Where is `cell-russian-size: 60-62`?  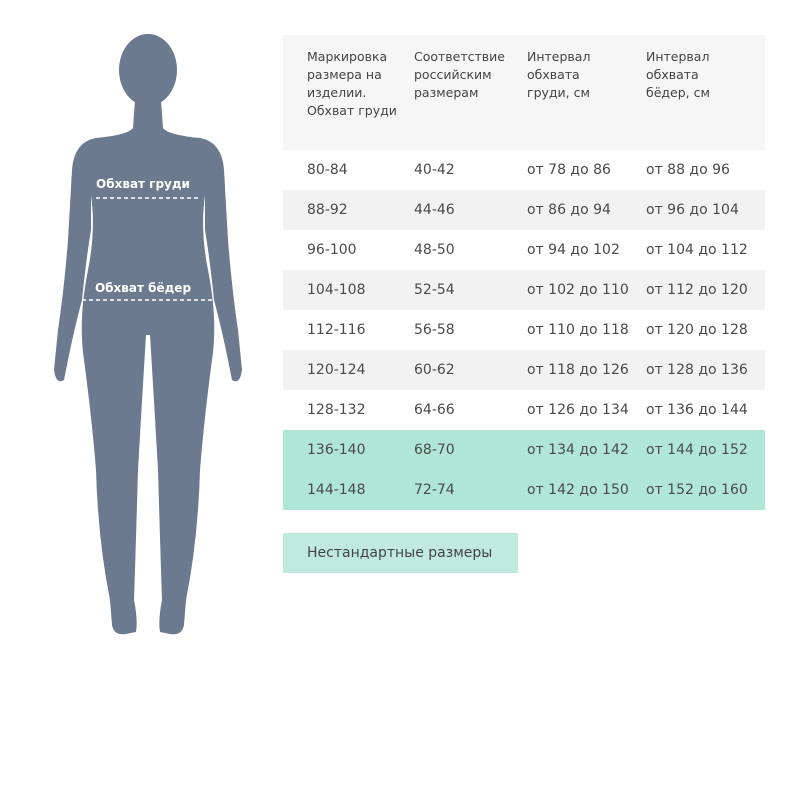
cell-russian-size: 60-62 is located at coordinates (434, 370).